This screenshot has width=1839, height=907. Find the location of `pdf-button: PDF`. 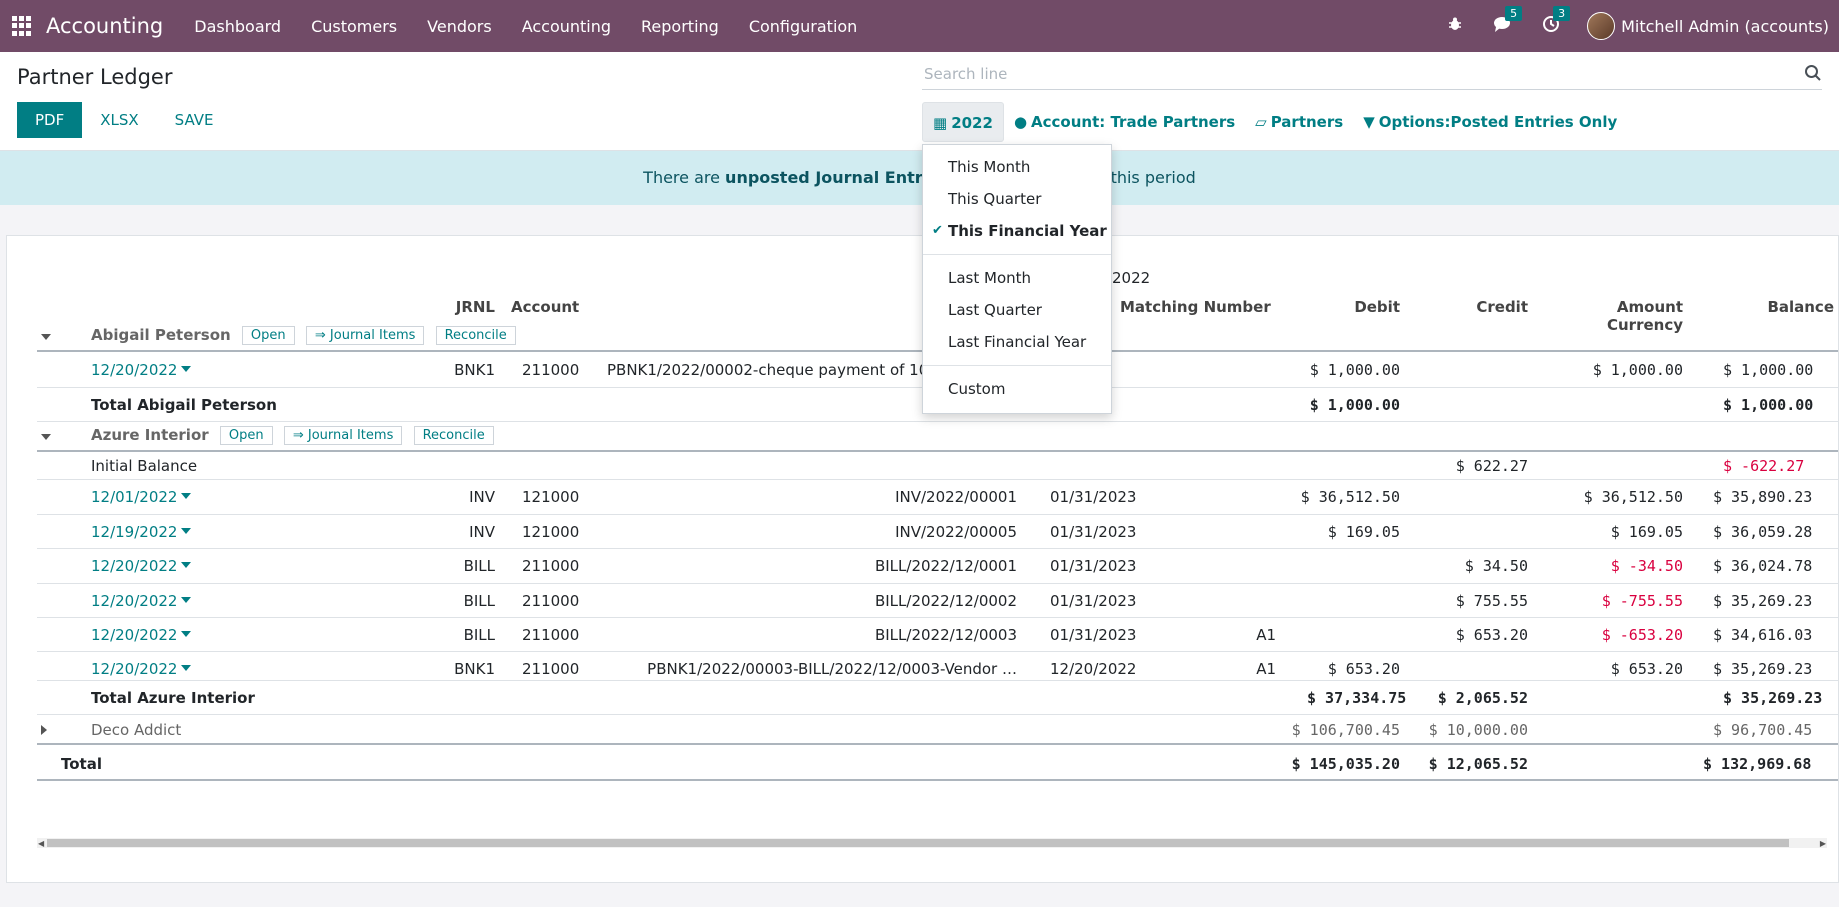

pdf-button: PDF is located at coordinates (50, 120).